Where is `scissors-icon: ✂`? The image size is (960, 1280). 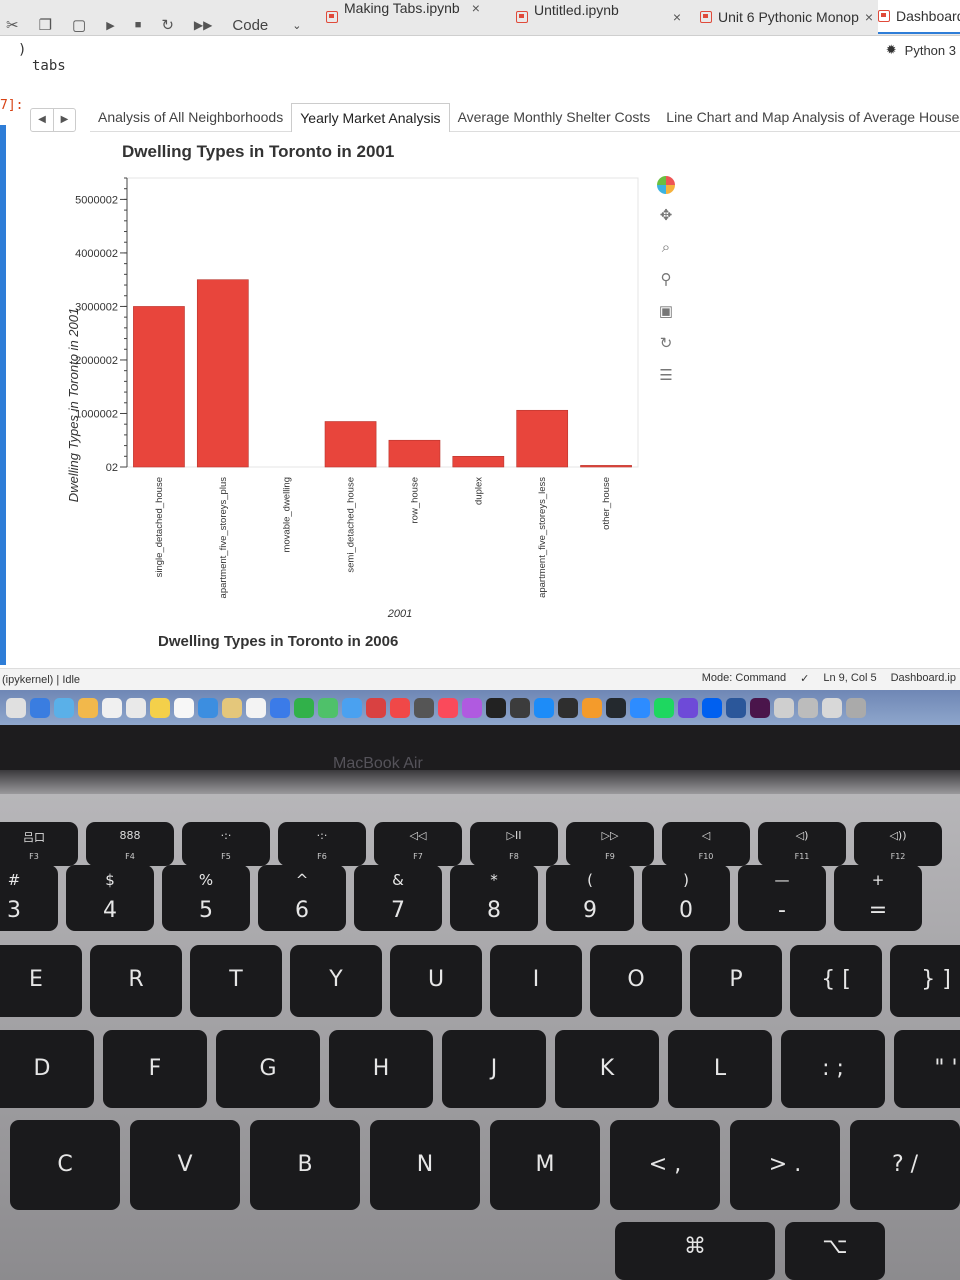 scissors-icon: ✂ is located at coordinates (12, 25).